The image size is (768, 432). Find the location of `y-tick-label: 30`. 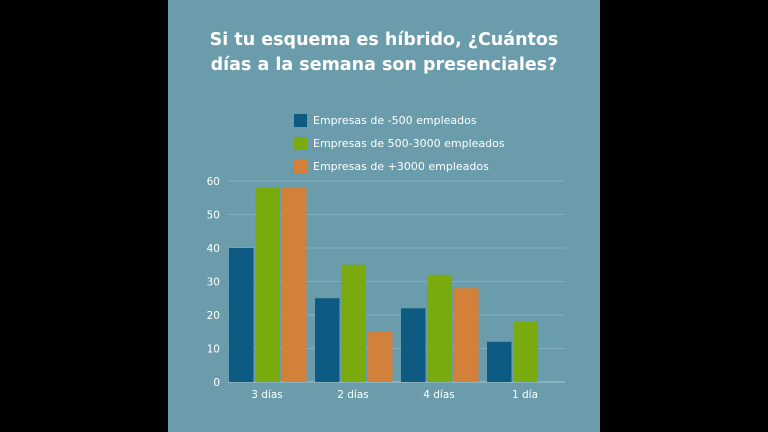

y-tick-label: 30 is located at coordinates (213, 283).